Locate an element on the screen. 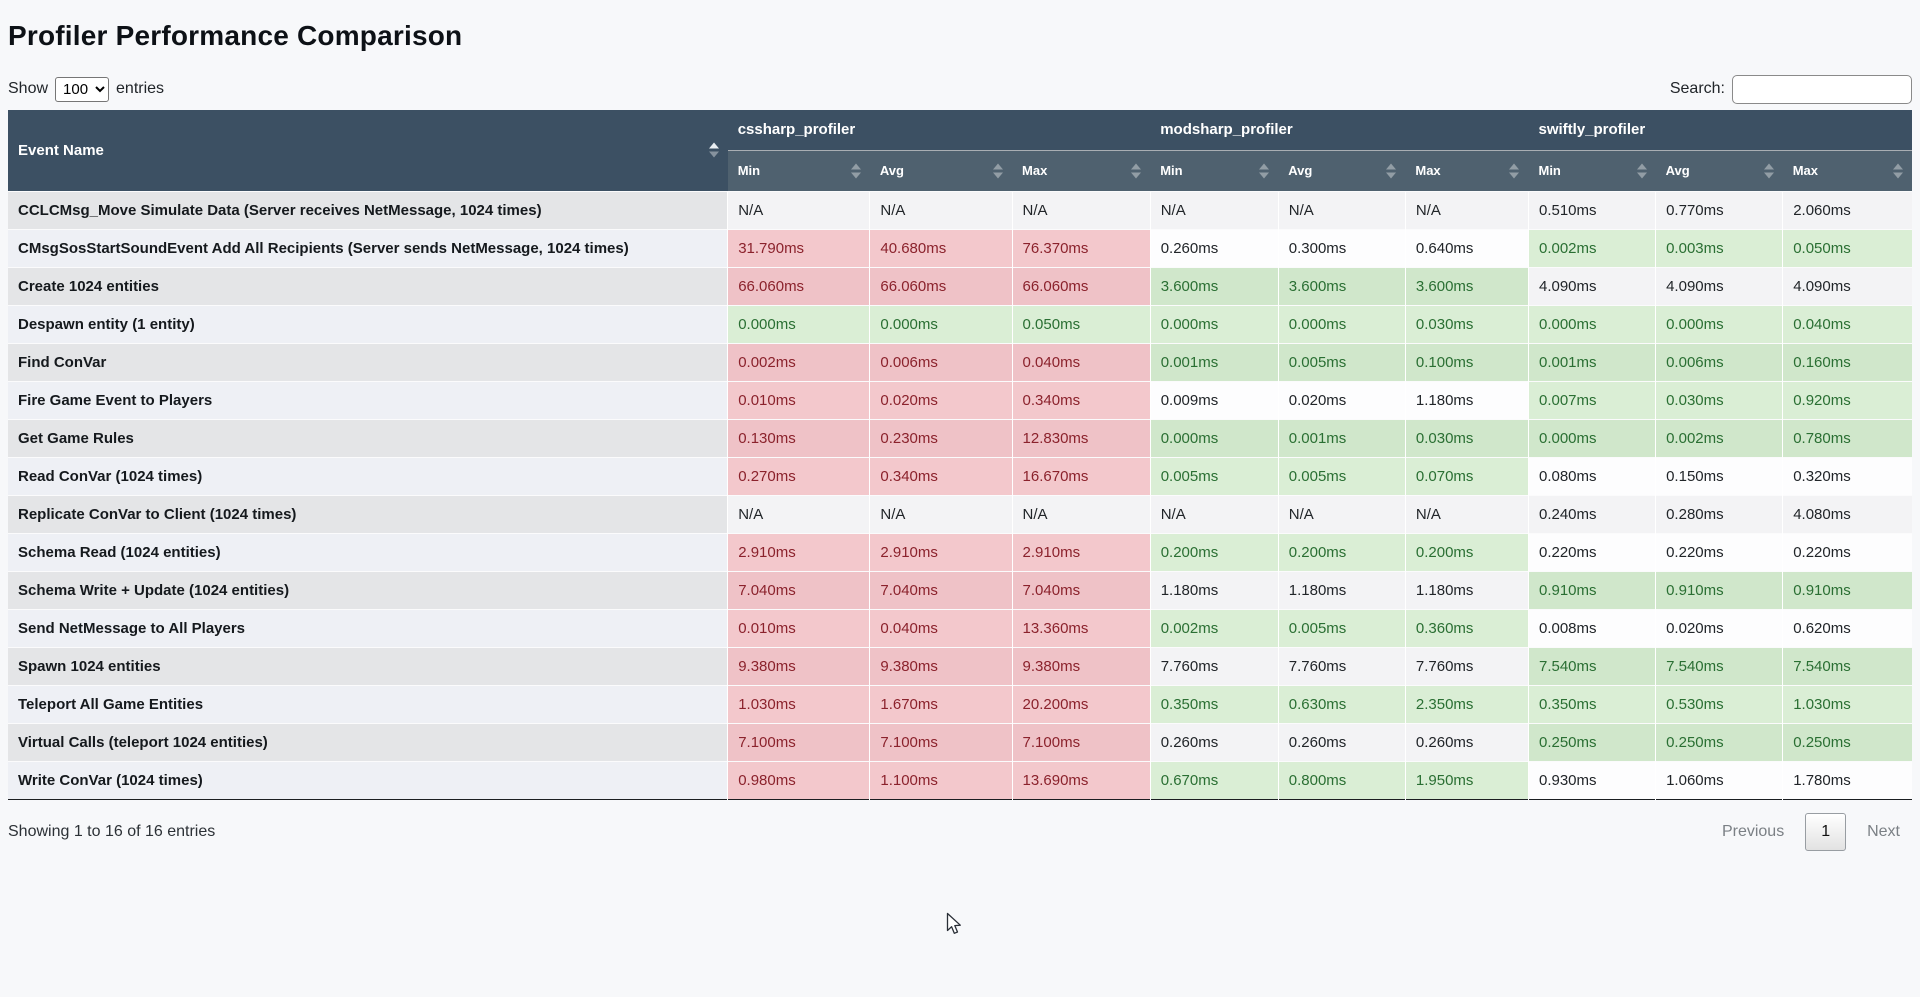 This screenshot has height=997, width=1920. column-header-event-name: Event Name is located at coordinates (368, 150).